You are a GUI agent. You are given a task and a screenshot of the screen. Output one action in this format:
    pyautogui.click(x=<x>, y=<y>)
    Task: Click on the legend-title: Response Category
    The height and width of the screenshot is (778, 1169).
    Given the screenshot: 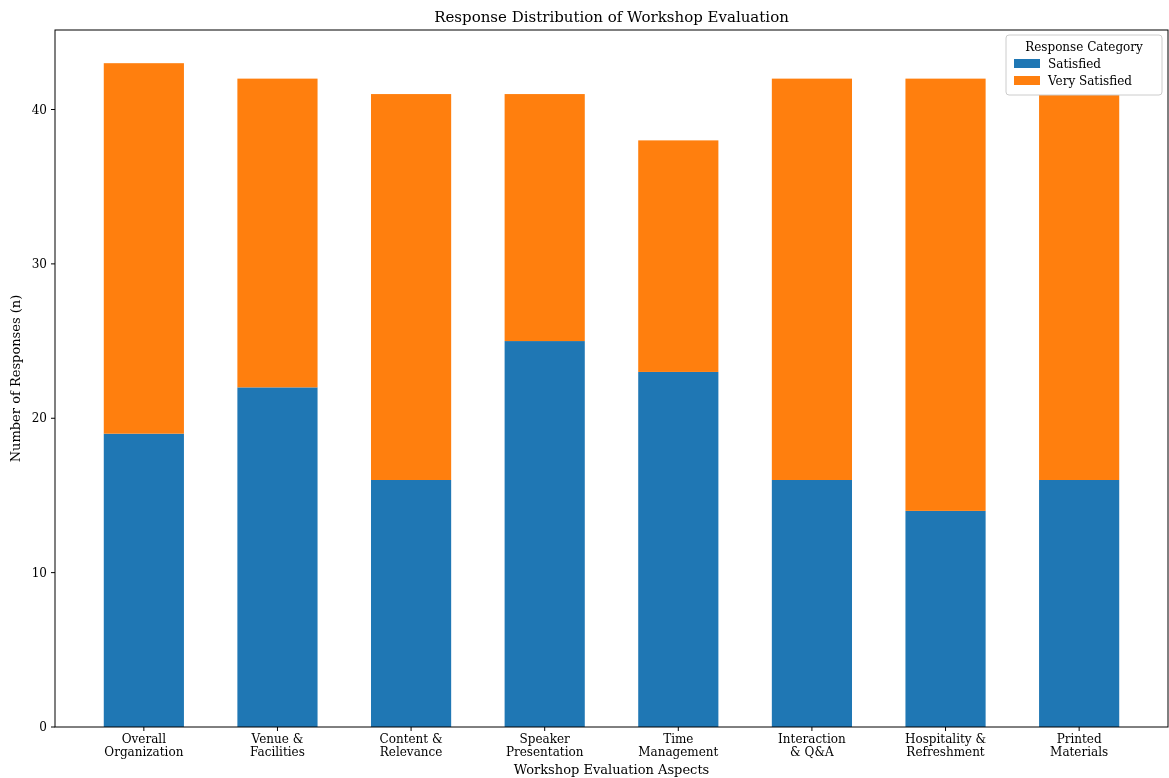 What is the action you would take?
    pyautogui.click(x=1084, y=47)
    